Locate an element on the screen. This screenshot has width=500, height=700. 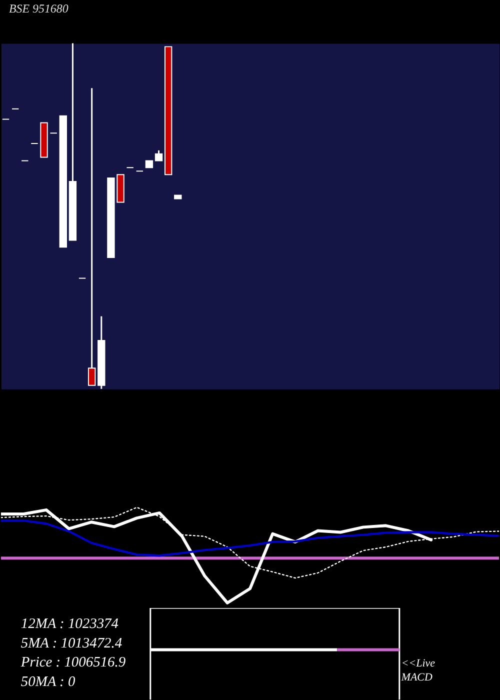
text: 5MA : 1013472.4 is located at coordinates (71, 643).